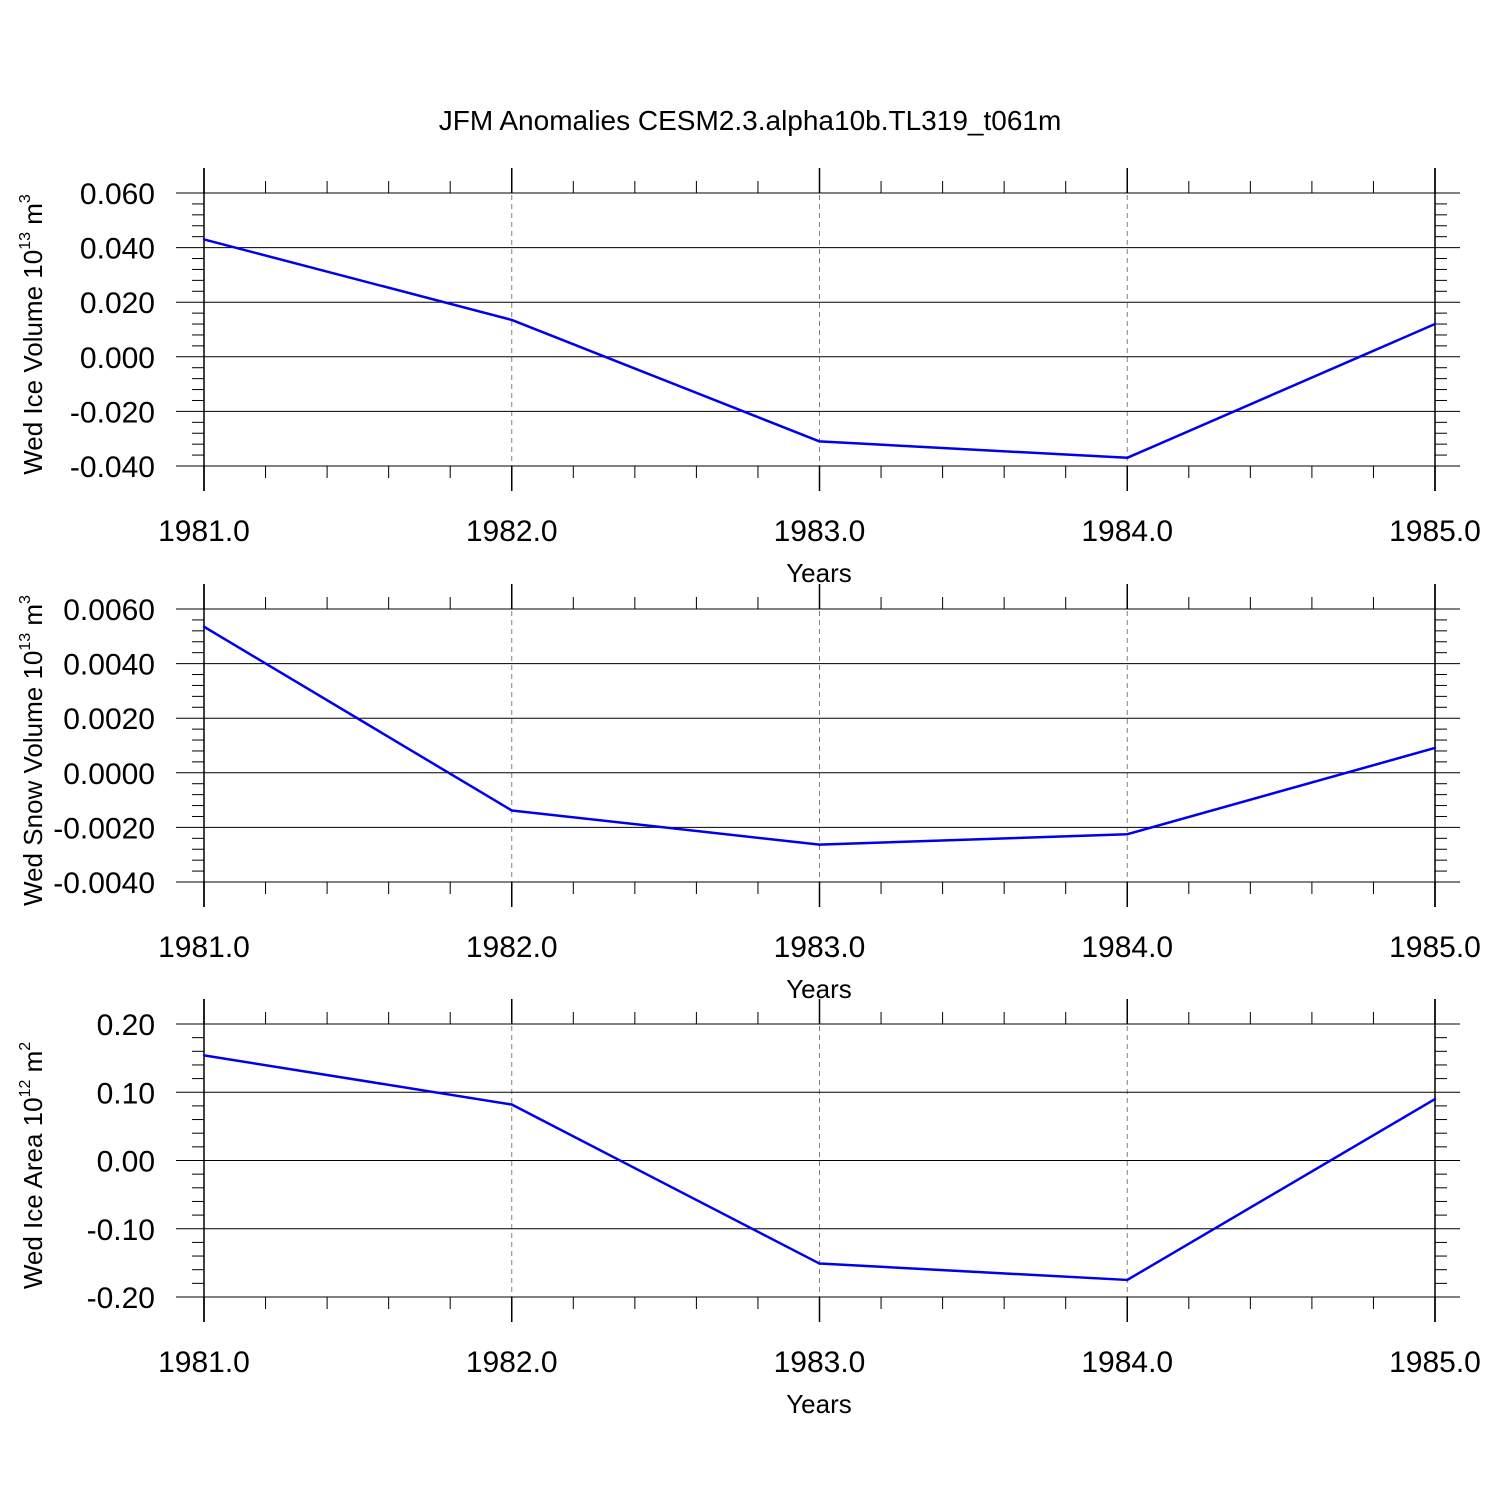  What do you see at coordinates (33, 1193) in the screenshot?
I see `y-axis-label-main: Wed Ice Area 10` at bounding box center [33, 1193].